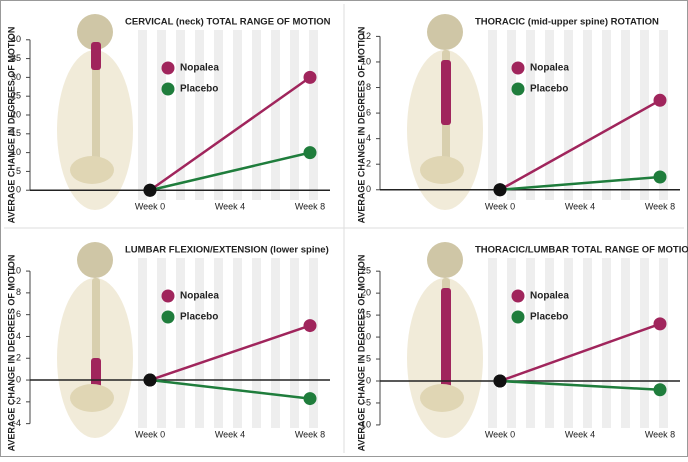 This screenshot has width=688, height=462. Describe the element at coordinates (364, 424) in the screenshot. I see `y-tick-label: -10` at that location.